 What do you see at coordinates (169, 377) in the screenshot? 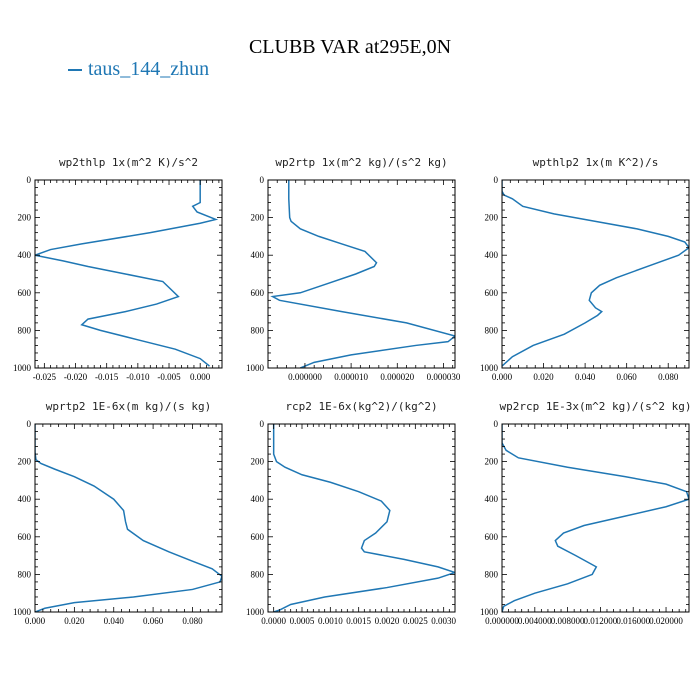
I see `x-tick-label: -0.005` at bounding box center [169, 377].